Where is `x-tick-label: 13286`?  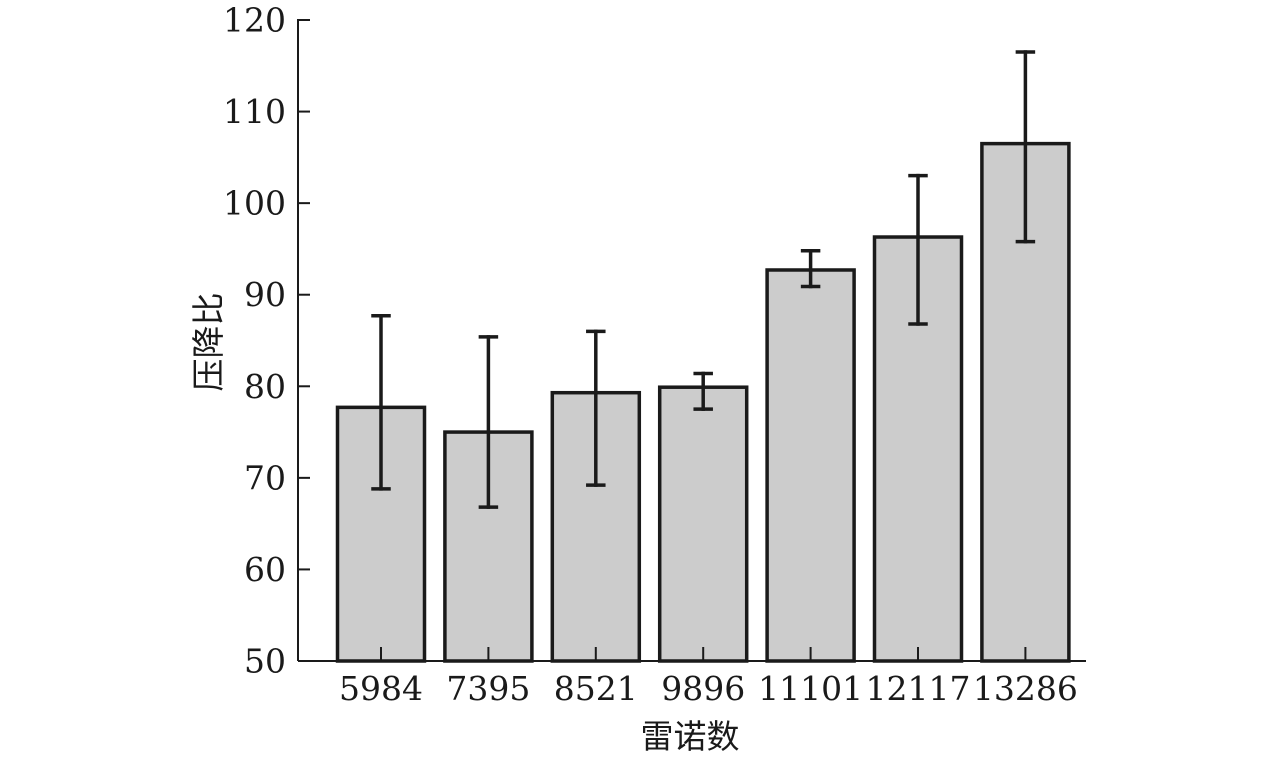 x-tick-label: 13286 is located at coordinates (1025, 688).